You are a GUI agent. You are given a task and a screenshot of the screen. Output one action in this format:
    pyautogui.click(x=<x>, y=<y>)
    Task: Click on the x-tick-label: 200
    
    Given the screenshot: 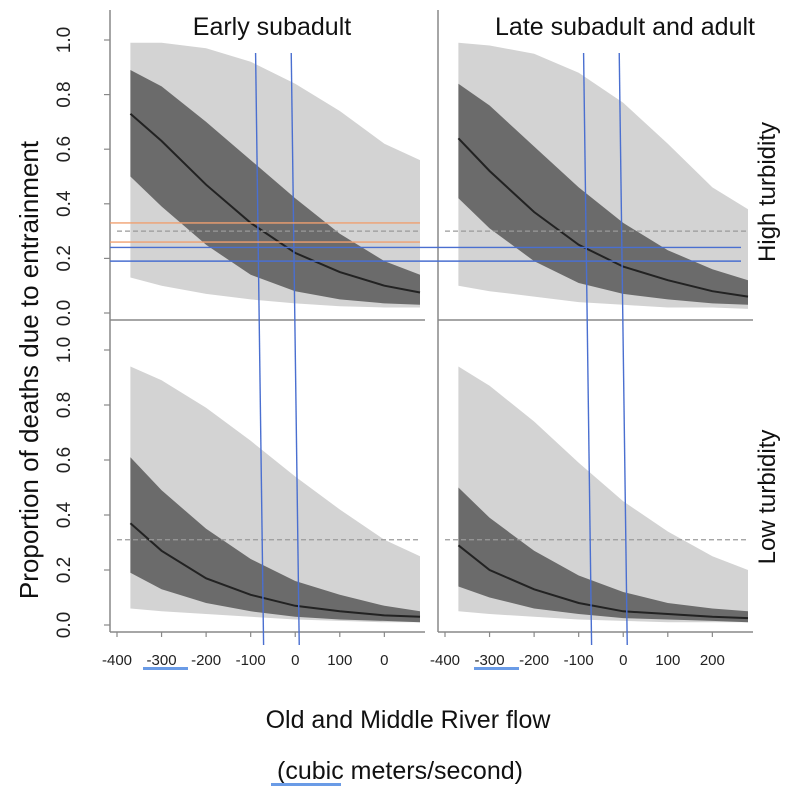 What is the action you would take?
    pyautogui.click(x=712, y=660)
    